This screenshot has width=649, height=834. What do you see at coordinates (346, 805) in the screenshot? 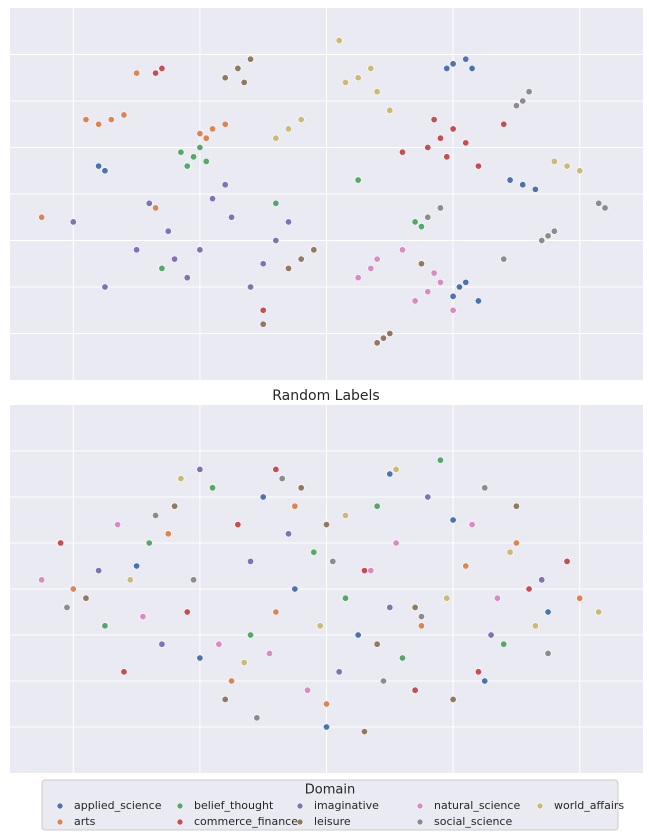
I see `legend-label: imaginative` at bounding box center [346, 805].